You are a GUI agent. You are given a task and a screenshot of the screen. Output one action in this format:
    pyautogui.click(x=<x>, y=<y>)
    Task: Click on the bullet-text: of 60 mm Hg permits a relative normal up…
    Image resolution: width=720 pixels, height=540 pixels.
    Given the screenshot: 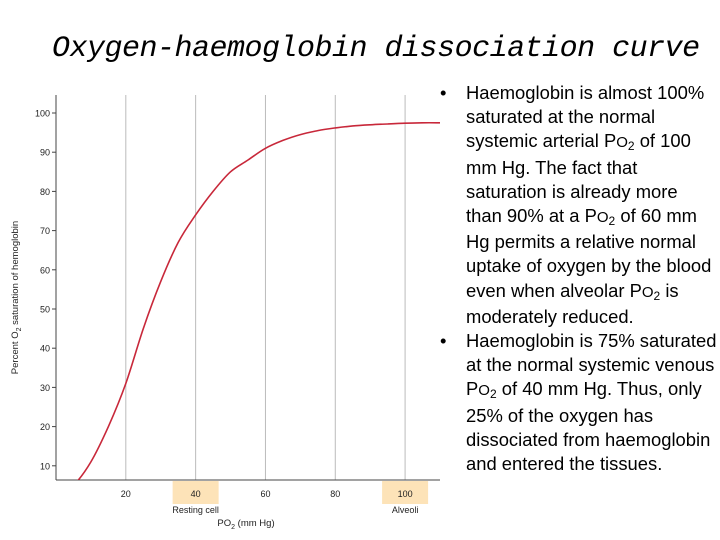 What is the action you would take?
    pyautogui.click(x=589, y=253)
    